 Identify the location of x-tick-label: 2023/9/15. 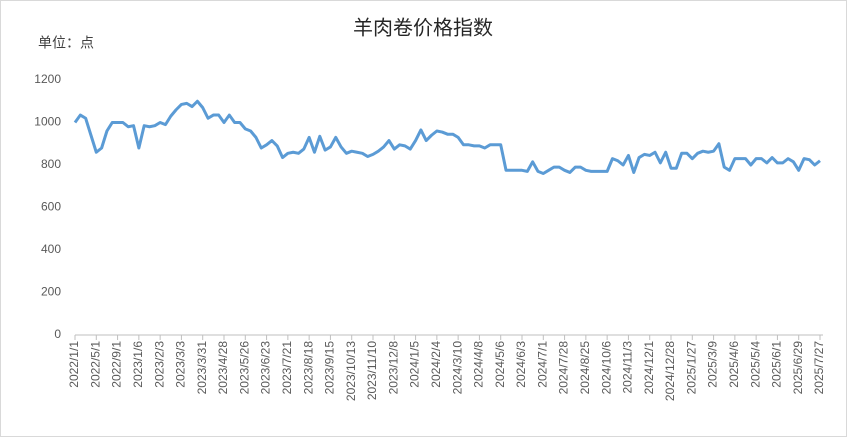
(330, 368).